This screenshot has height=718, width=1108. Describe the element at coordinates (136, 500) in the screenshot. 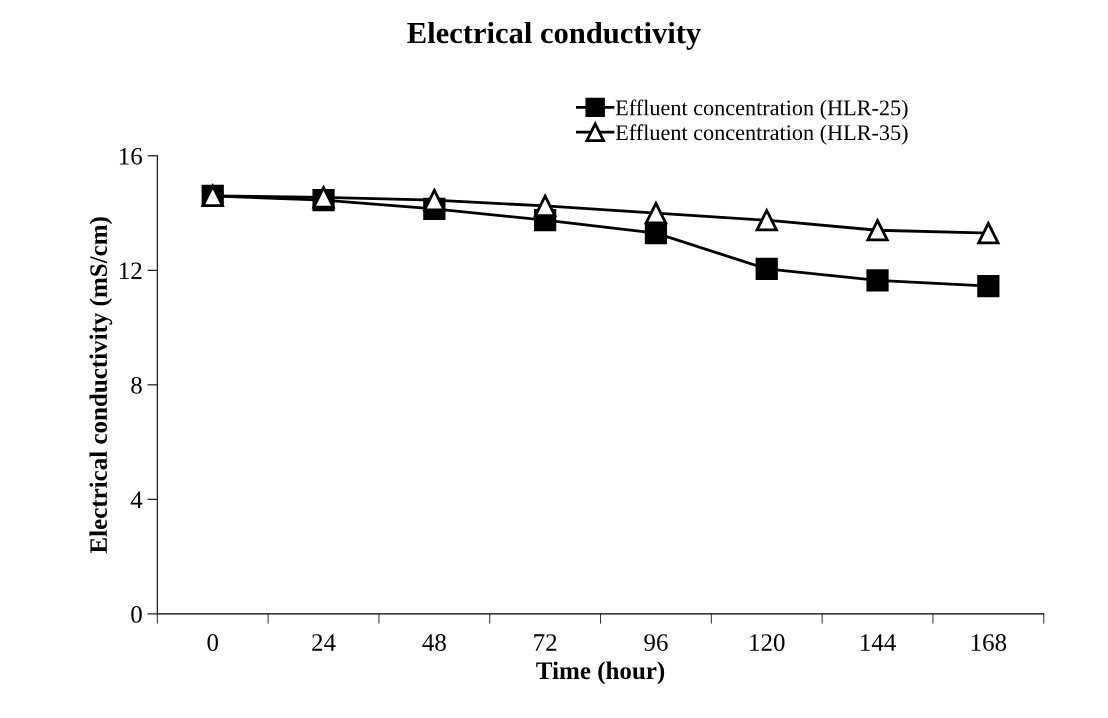

I see `y-tick-label: 4` at that location.